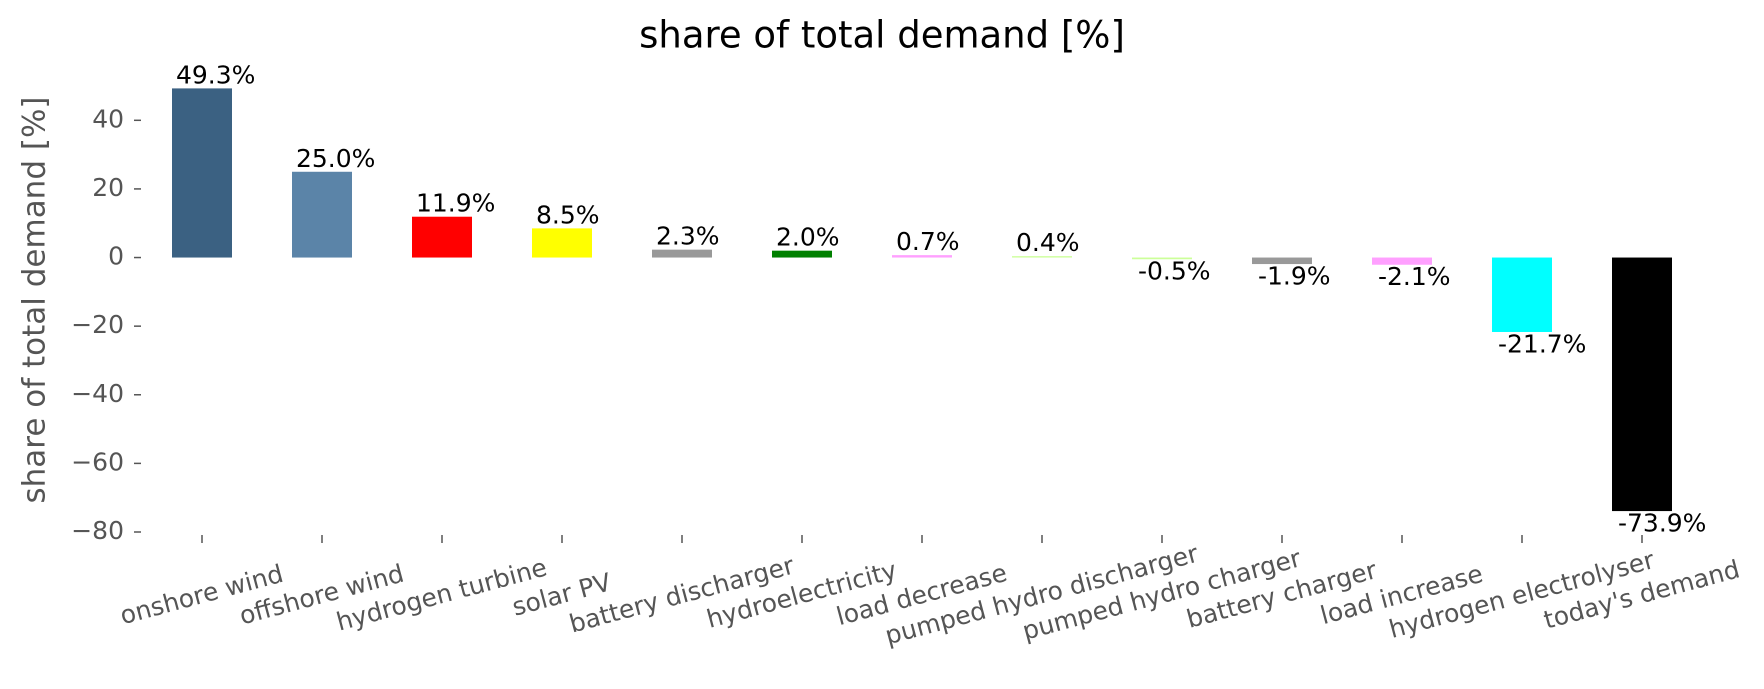  What do you see at coordinates (1174, 271) in the screenshot?
I see `value-label: -0.5%` at bounding box center [1174, 271].